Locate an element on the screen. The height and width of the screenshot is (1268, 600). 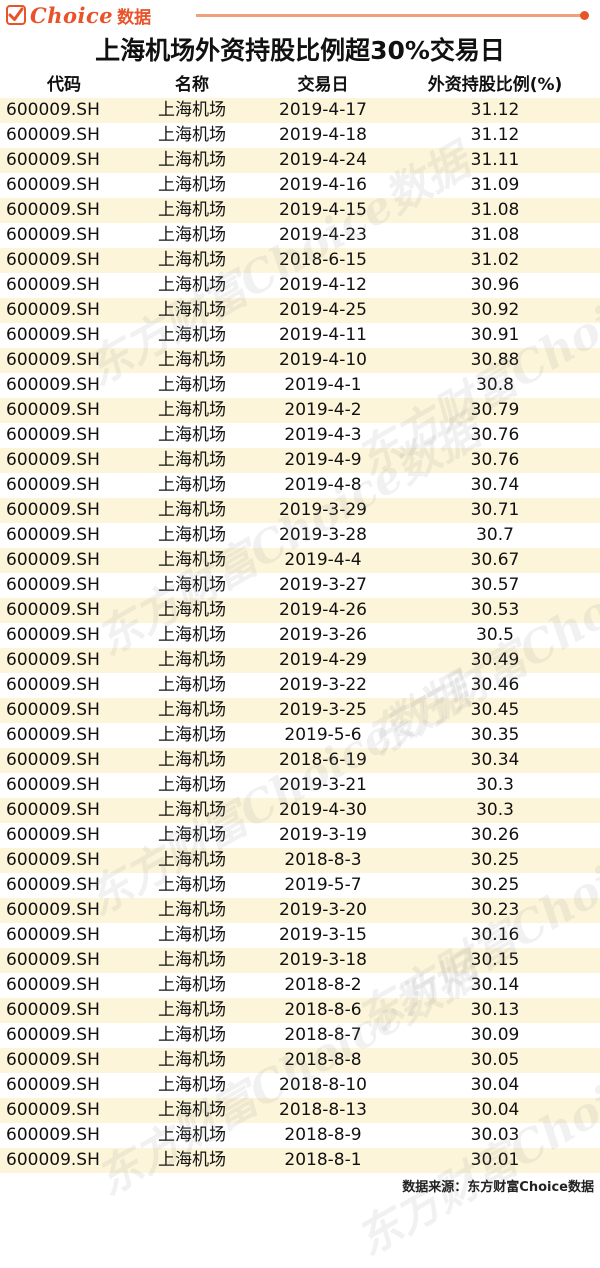
table-row: 600009.SH 上海机场 2019-5-6 30.35 is located at coordinates (300, 735).